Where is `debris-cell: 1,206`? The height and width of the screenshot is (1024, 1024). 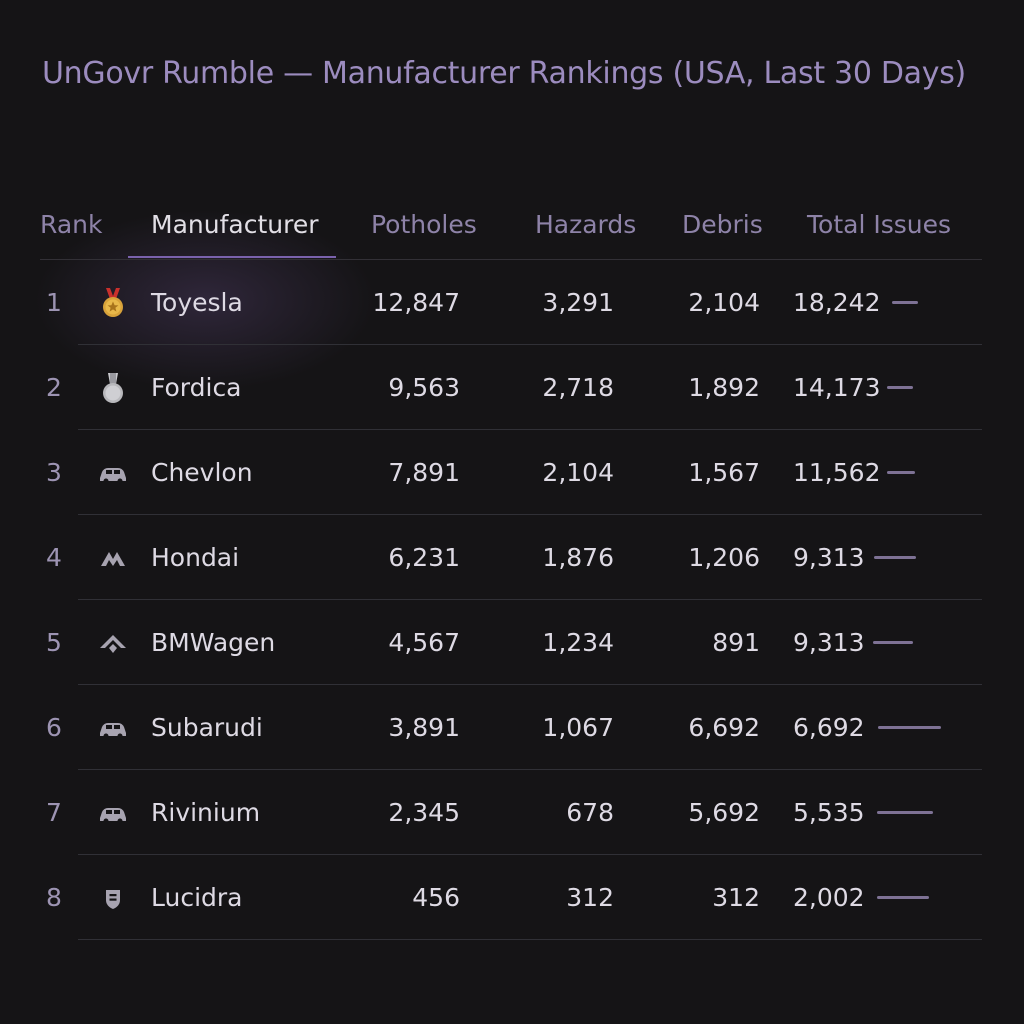 debris-cell: 1,206 is located at coordinates (724, 557).